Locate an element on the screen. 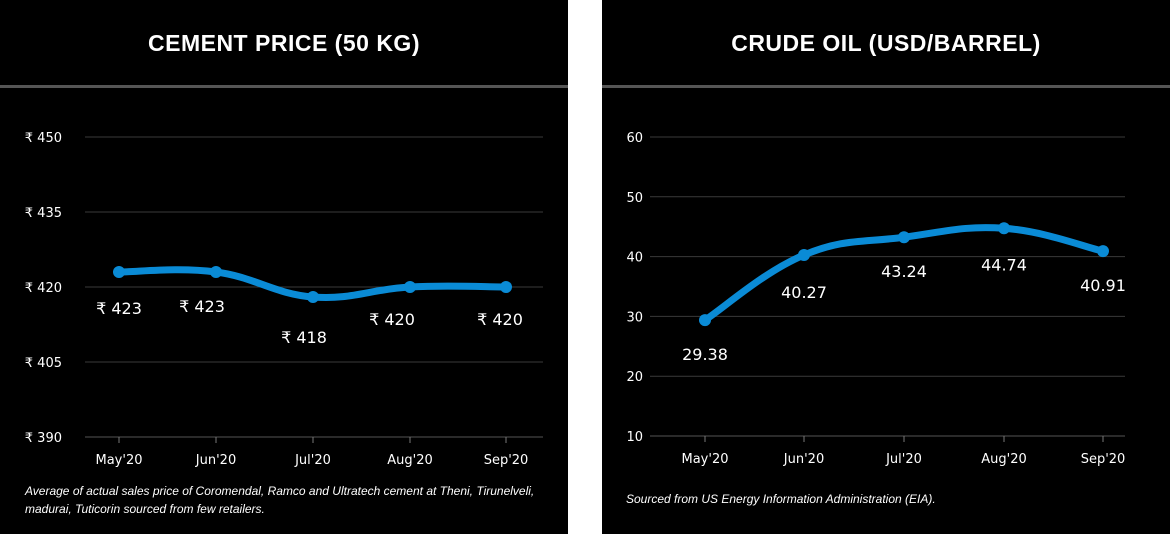 The image size is (1170, 534). data-label: 43.24 is located at coordinates (904, 271).